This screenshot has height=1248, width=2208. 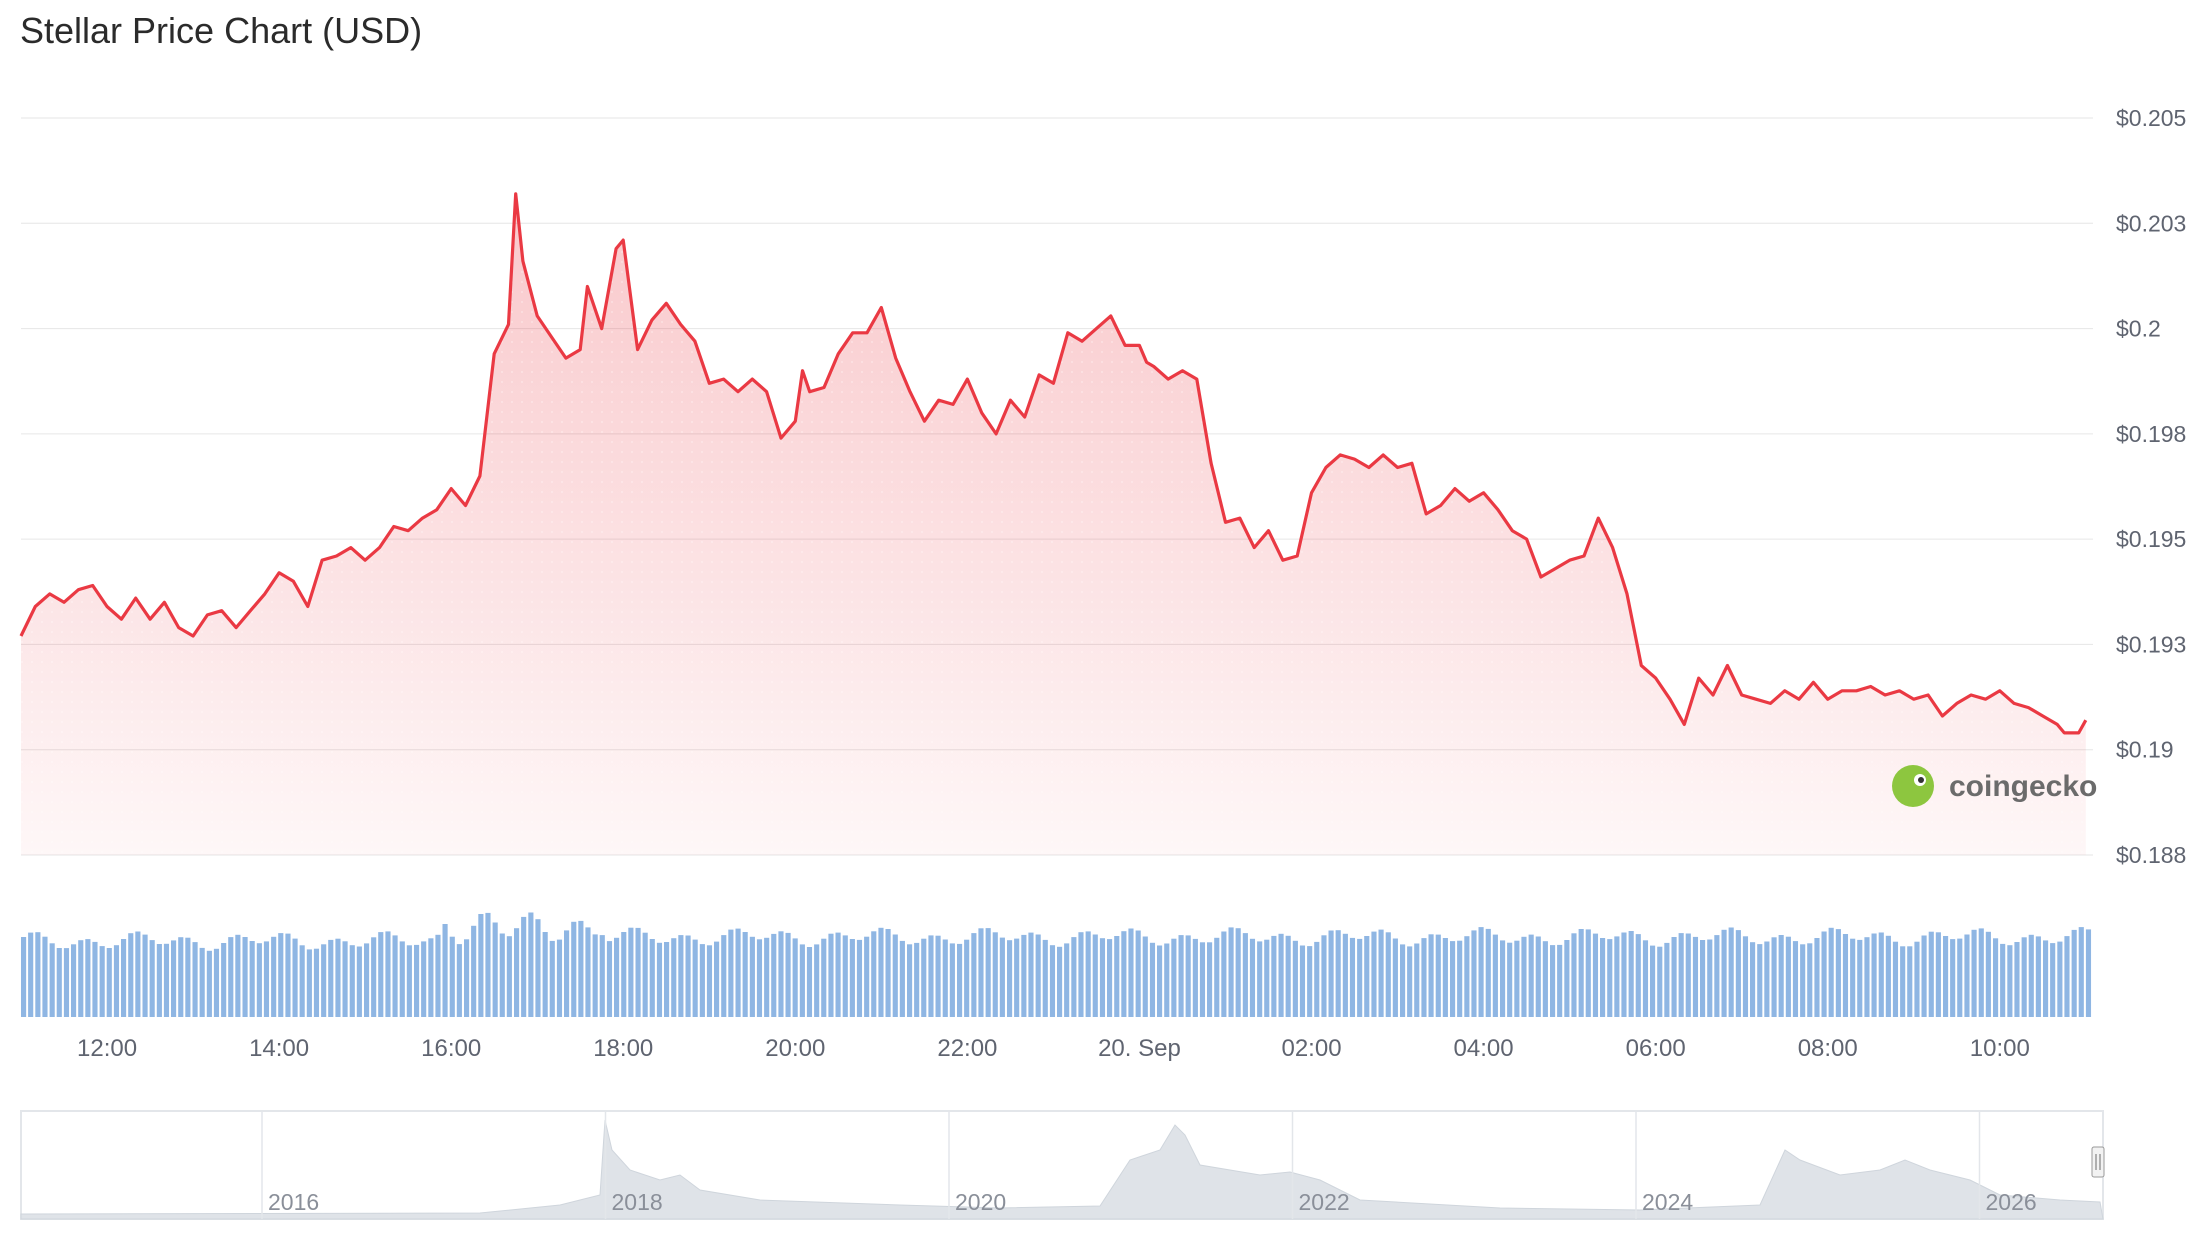 What do you see at coordinates (2011, 1202) in the screenshot?
I see `navigator-year-label: 2026` at bounding box center [2011, 1202].